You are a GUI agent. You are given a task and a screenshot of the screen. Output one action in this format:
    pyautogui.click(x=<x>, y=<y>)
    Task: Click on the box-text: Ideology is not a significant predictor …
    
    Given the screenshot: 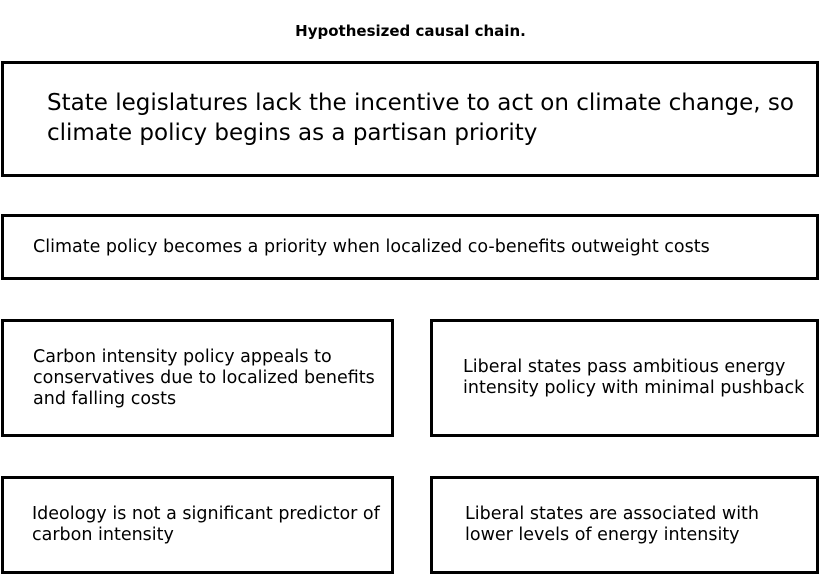 What is the action you would take?
    pyautogui.click(x=206, y=524)
    